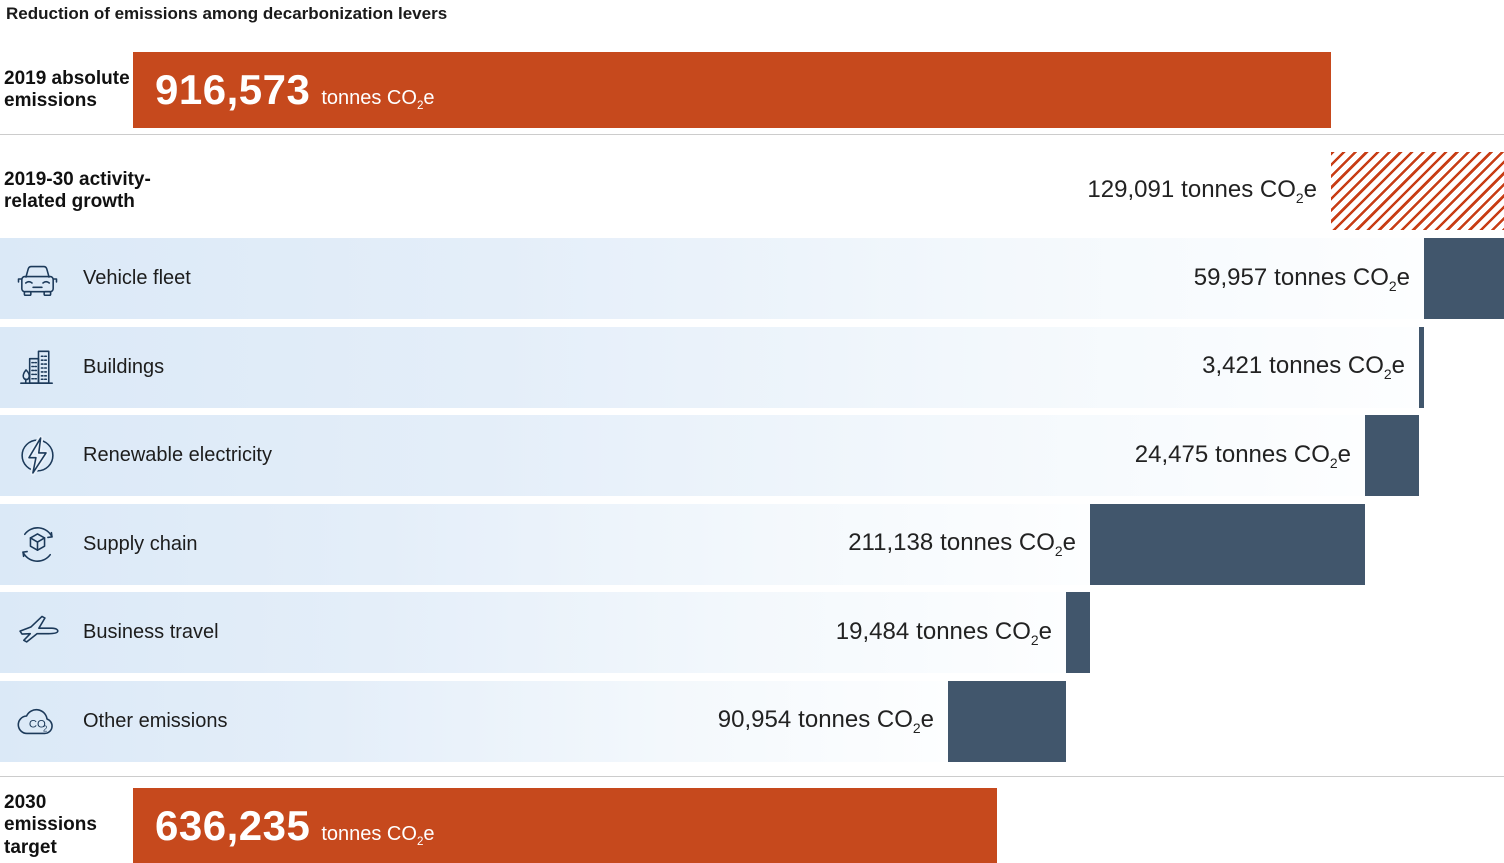 This screenshot has width=1504, height=863. I want to click on lever-row-other-emissions: CO 2 Other emissions 90,954 tonnes CO2e, so click(752, 721).